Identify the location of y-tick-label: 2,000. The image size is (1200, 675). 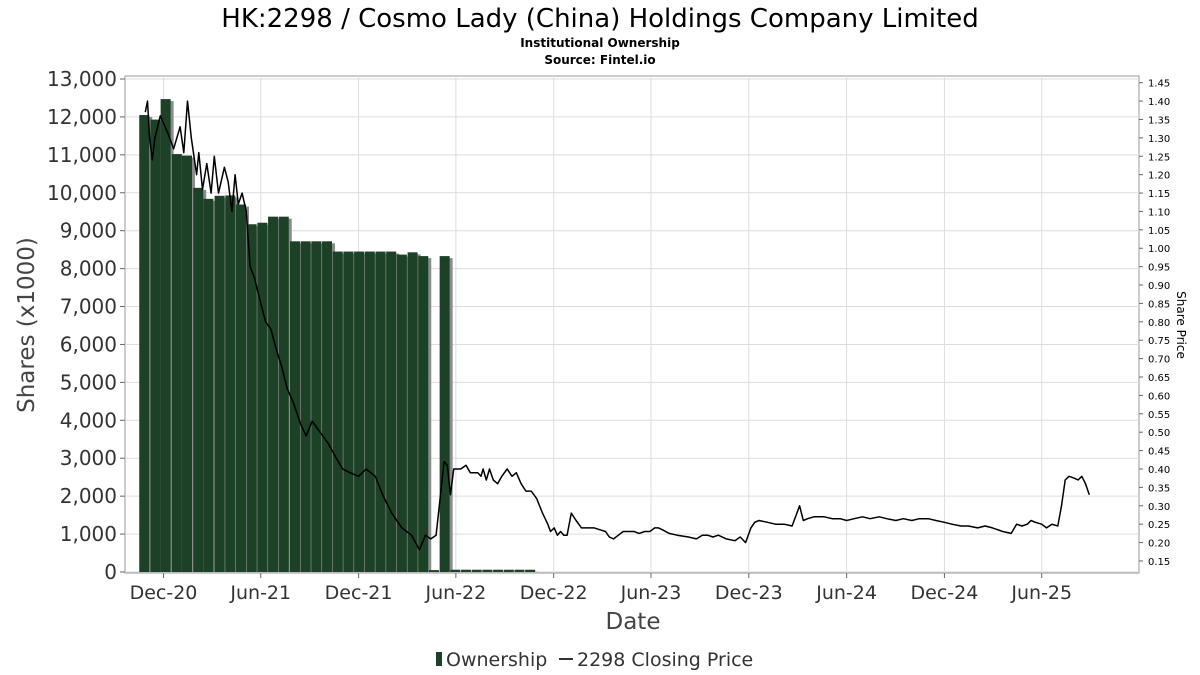
(88, 496).